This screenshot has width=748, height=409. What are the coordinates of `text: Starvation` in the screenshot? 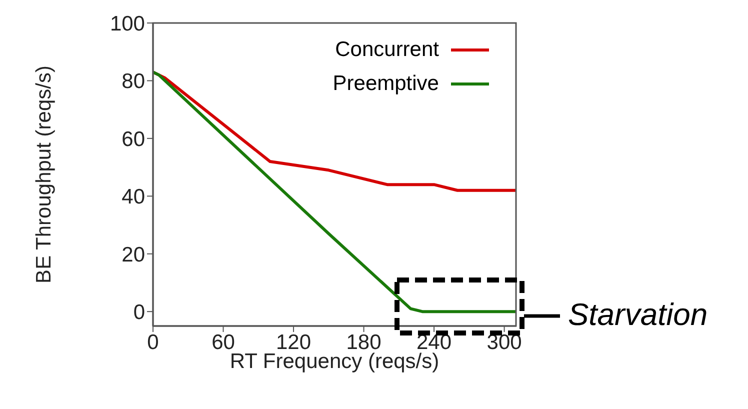 It's located at (638, 315).